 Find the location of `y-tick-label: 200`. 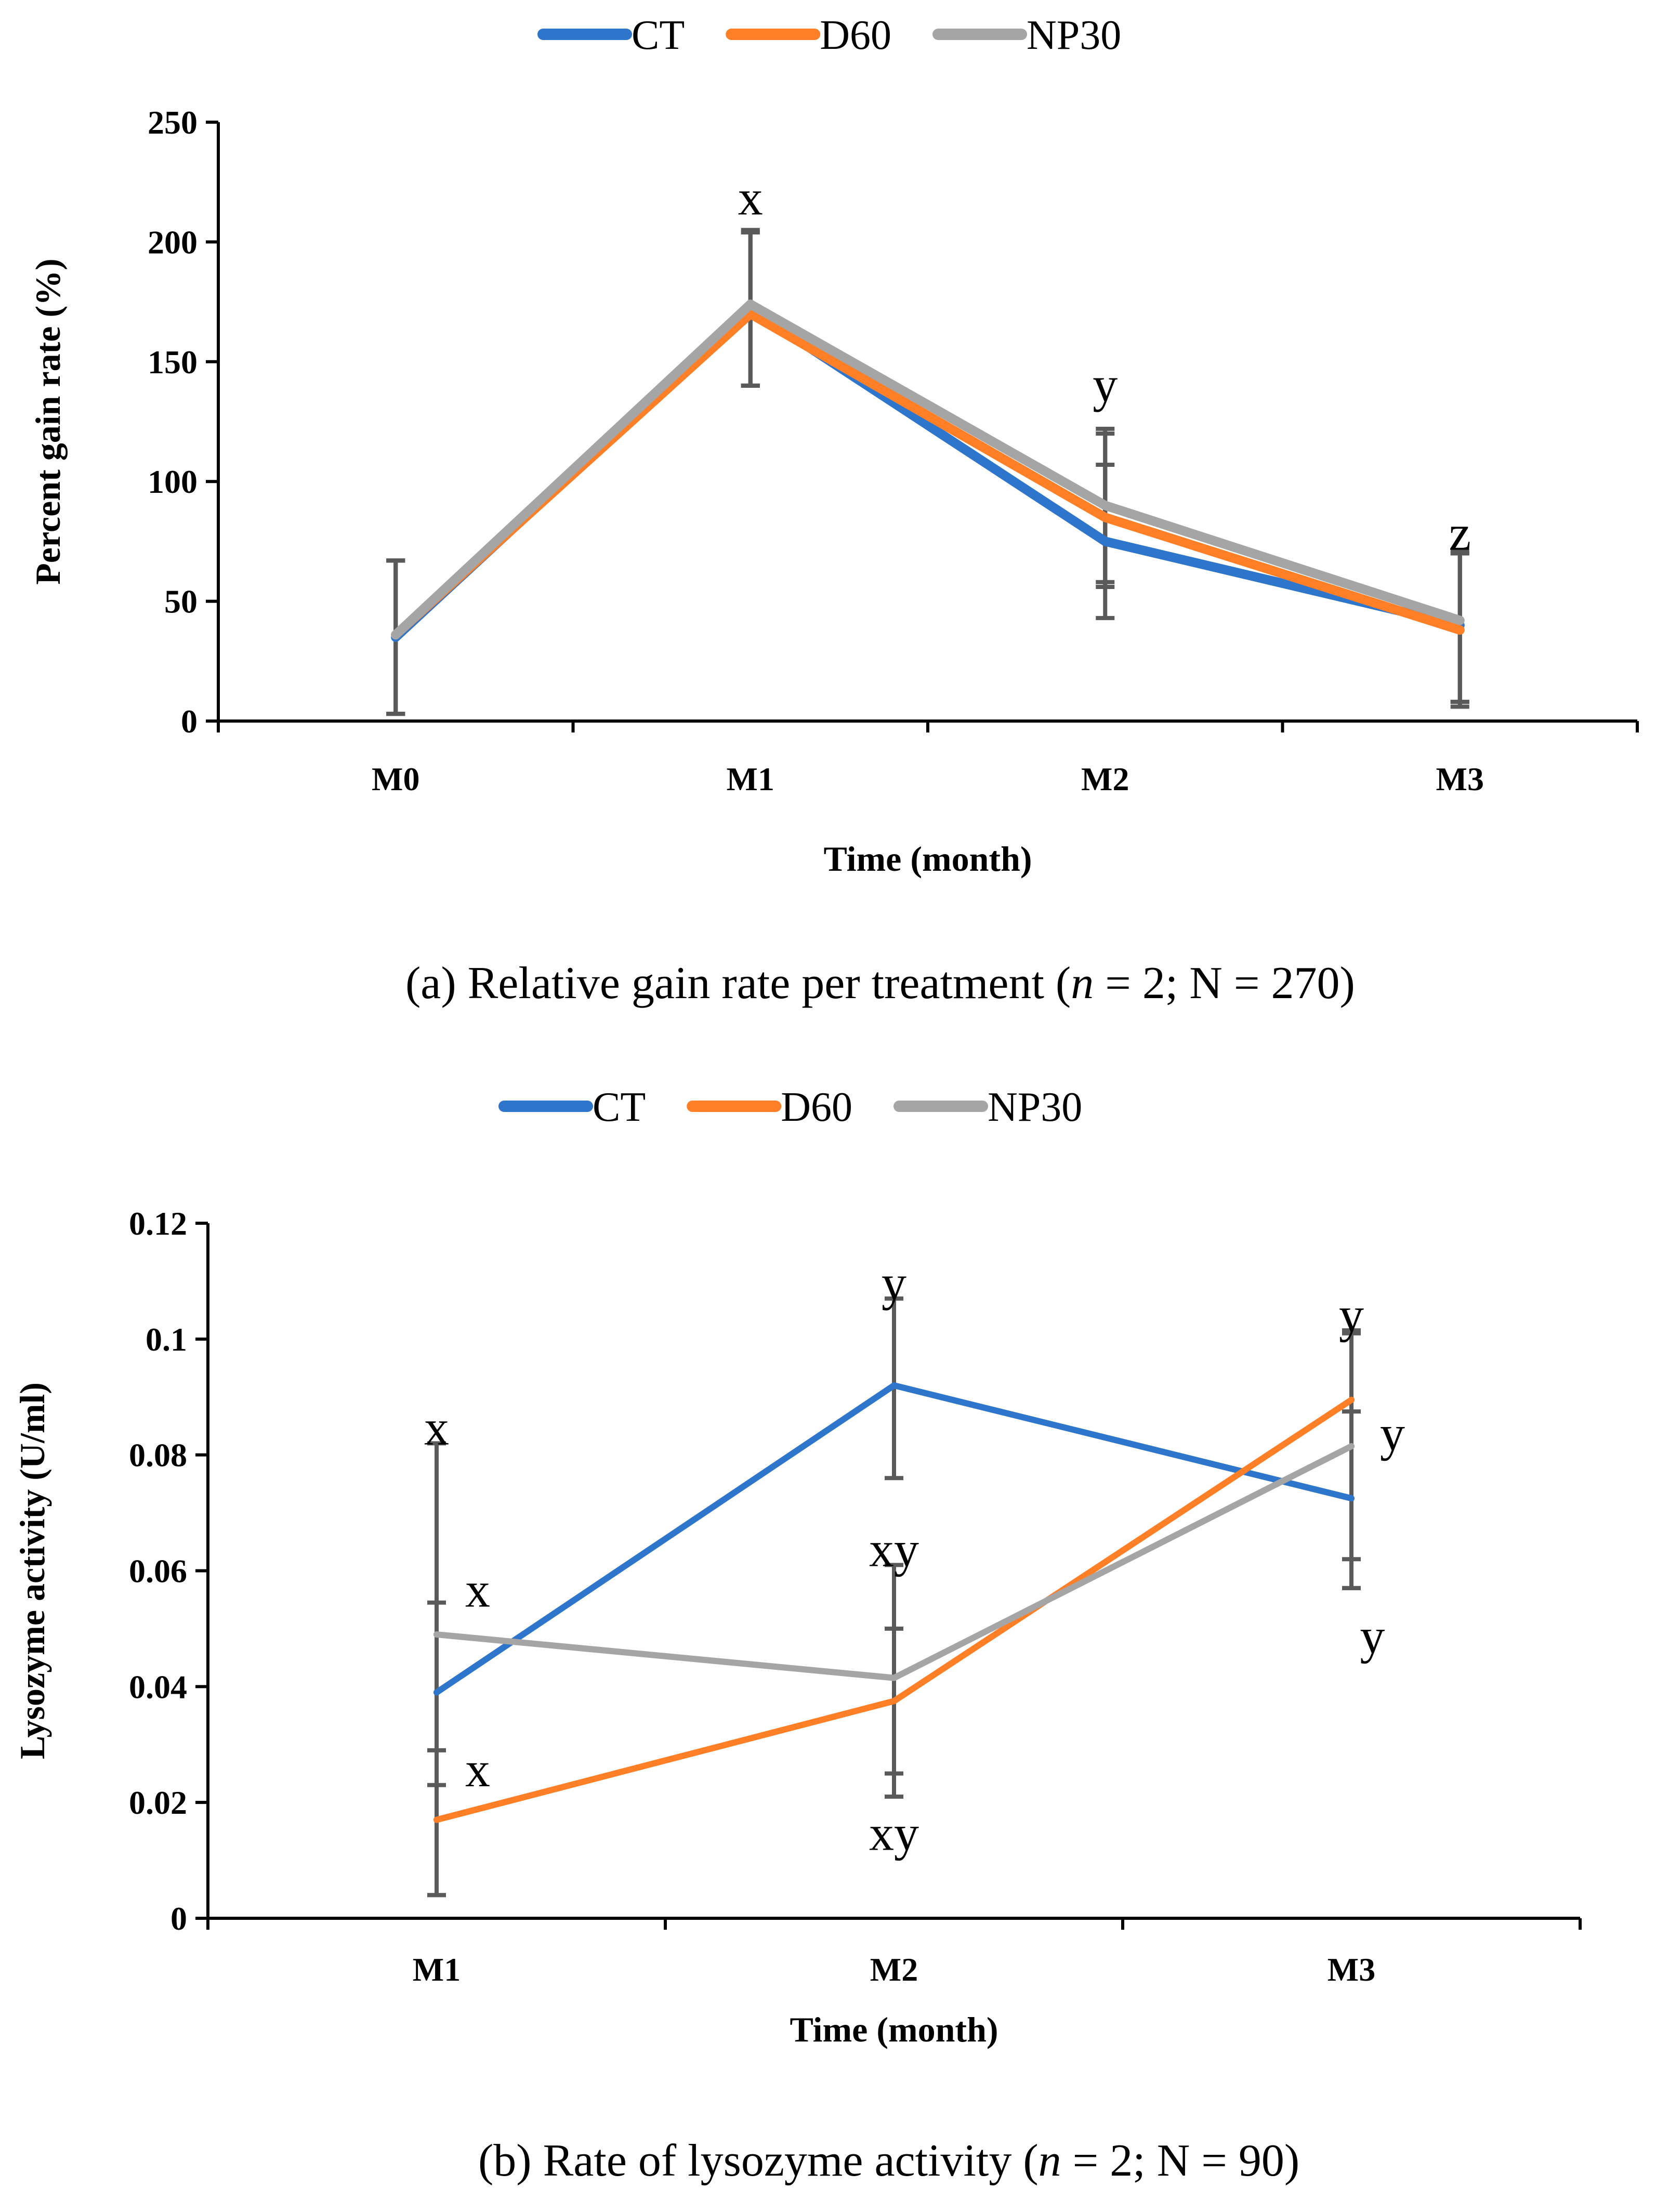

y-tick-label: 200 is located at coordinates (173, 242).